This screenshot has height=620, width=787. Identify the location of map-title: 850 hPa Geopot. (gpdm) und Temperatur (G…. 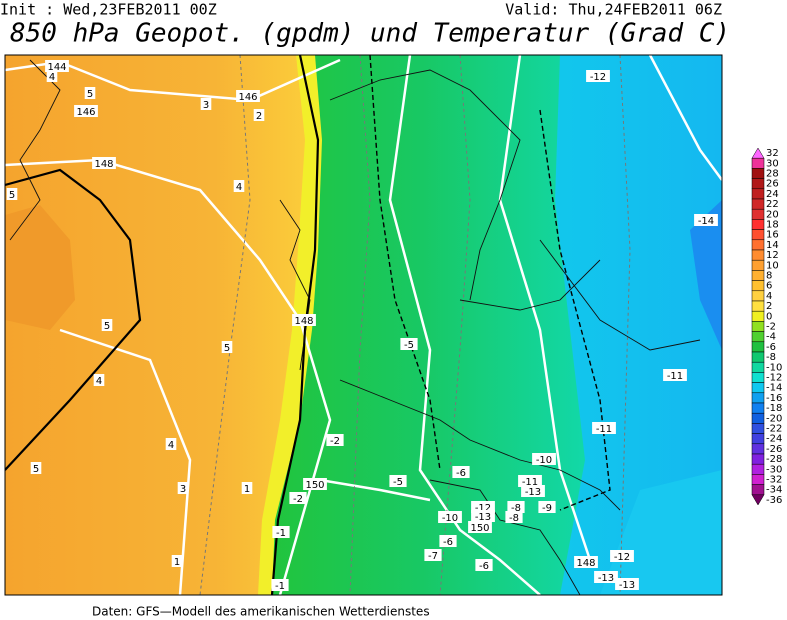
(370, 34).